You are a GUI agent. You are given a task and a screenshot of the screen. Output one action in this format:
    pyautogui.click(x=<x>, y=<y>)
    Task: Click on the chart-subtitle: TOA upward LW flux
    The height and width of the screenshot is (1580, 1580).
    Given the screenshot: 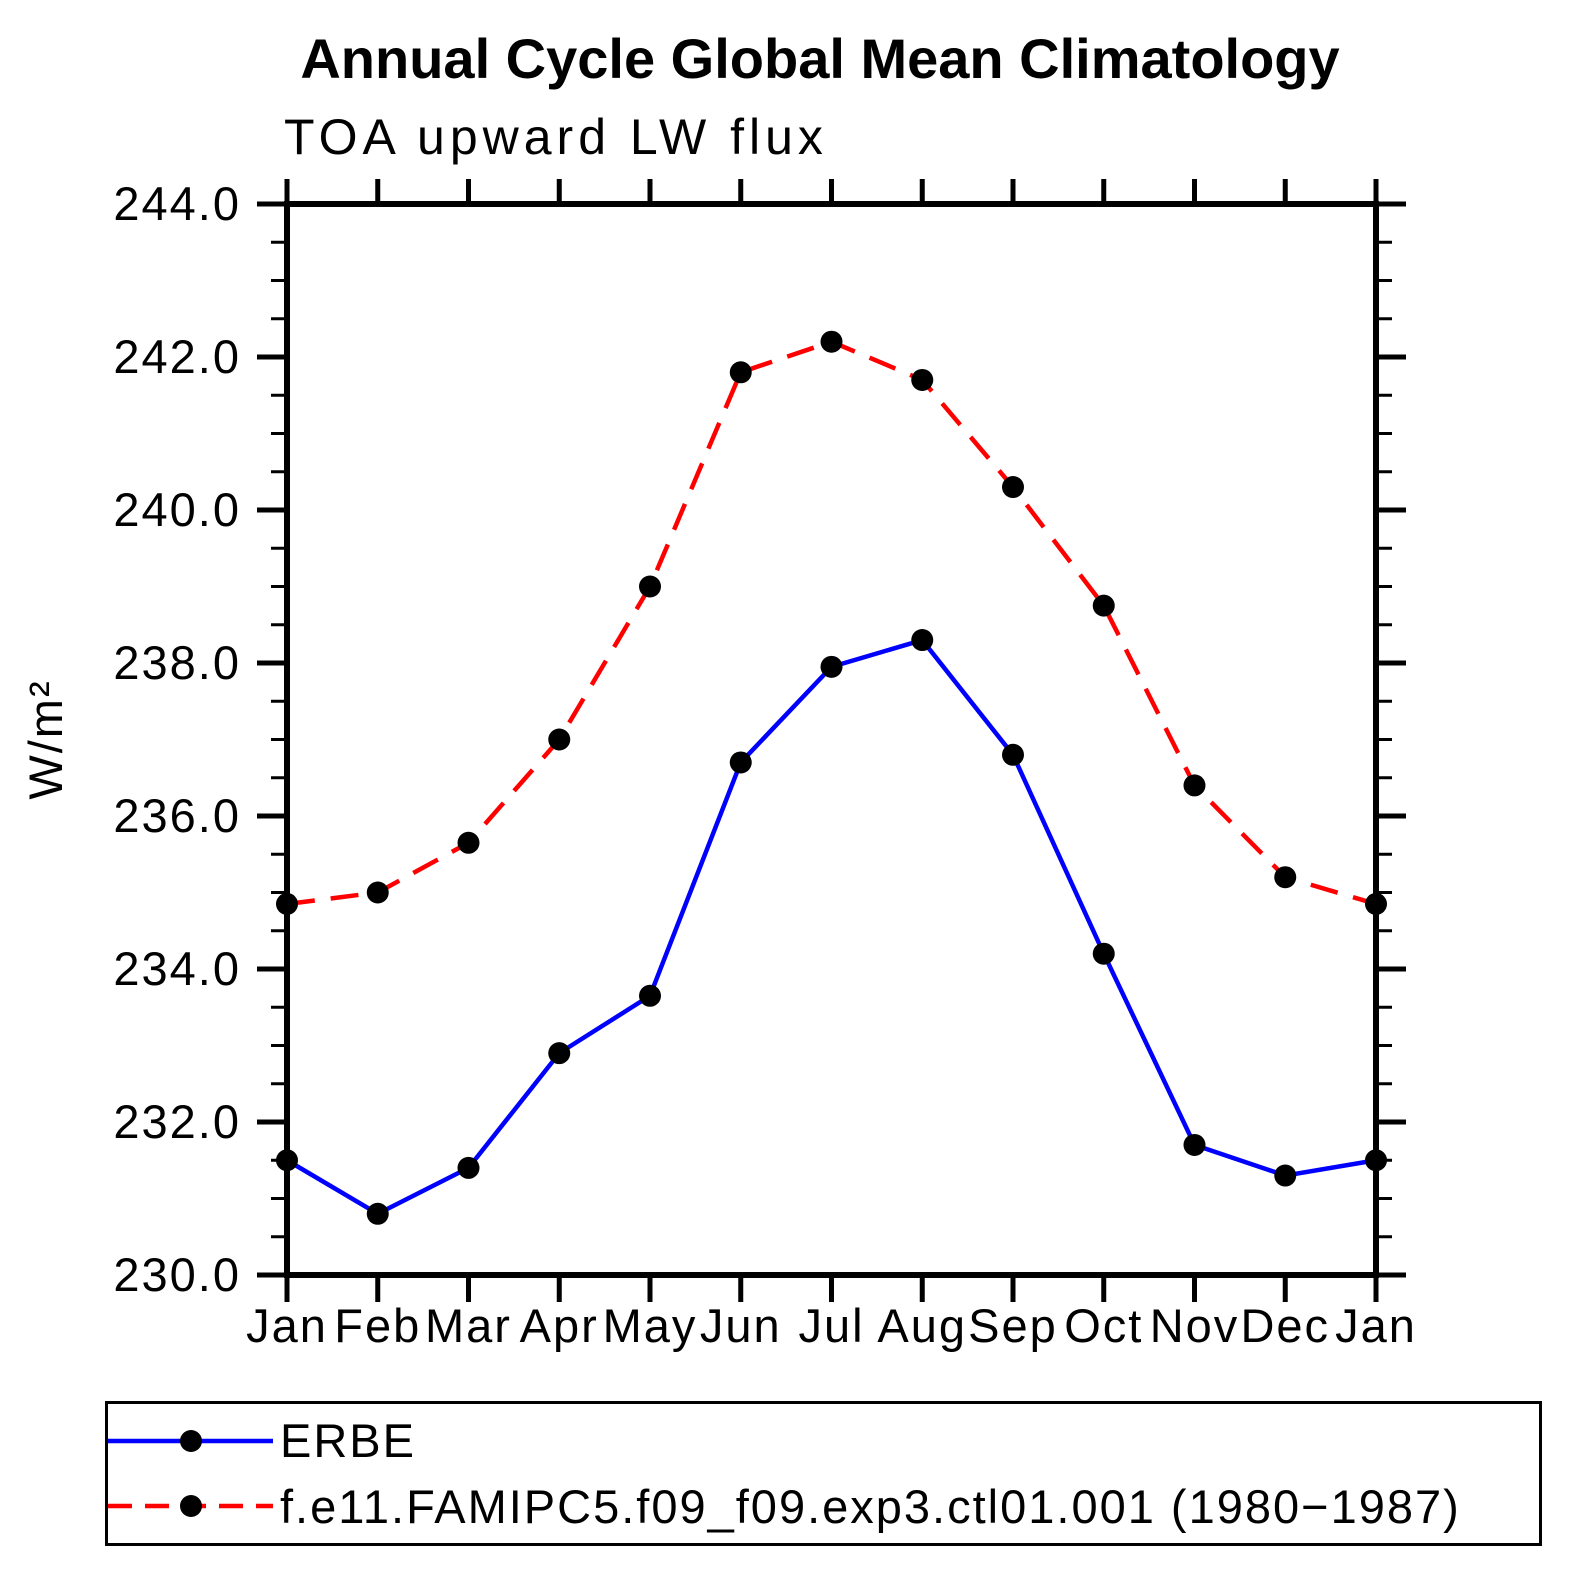 What is the action you would take?
    pyautogui.click(x=556, y=137)
    